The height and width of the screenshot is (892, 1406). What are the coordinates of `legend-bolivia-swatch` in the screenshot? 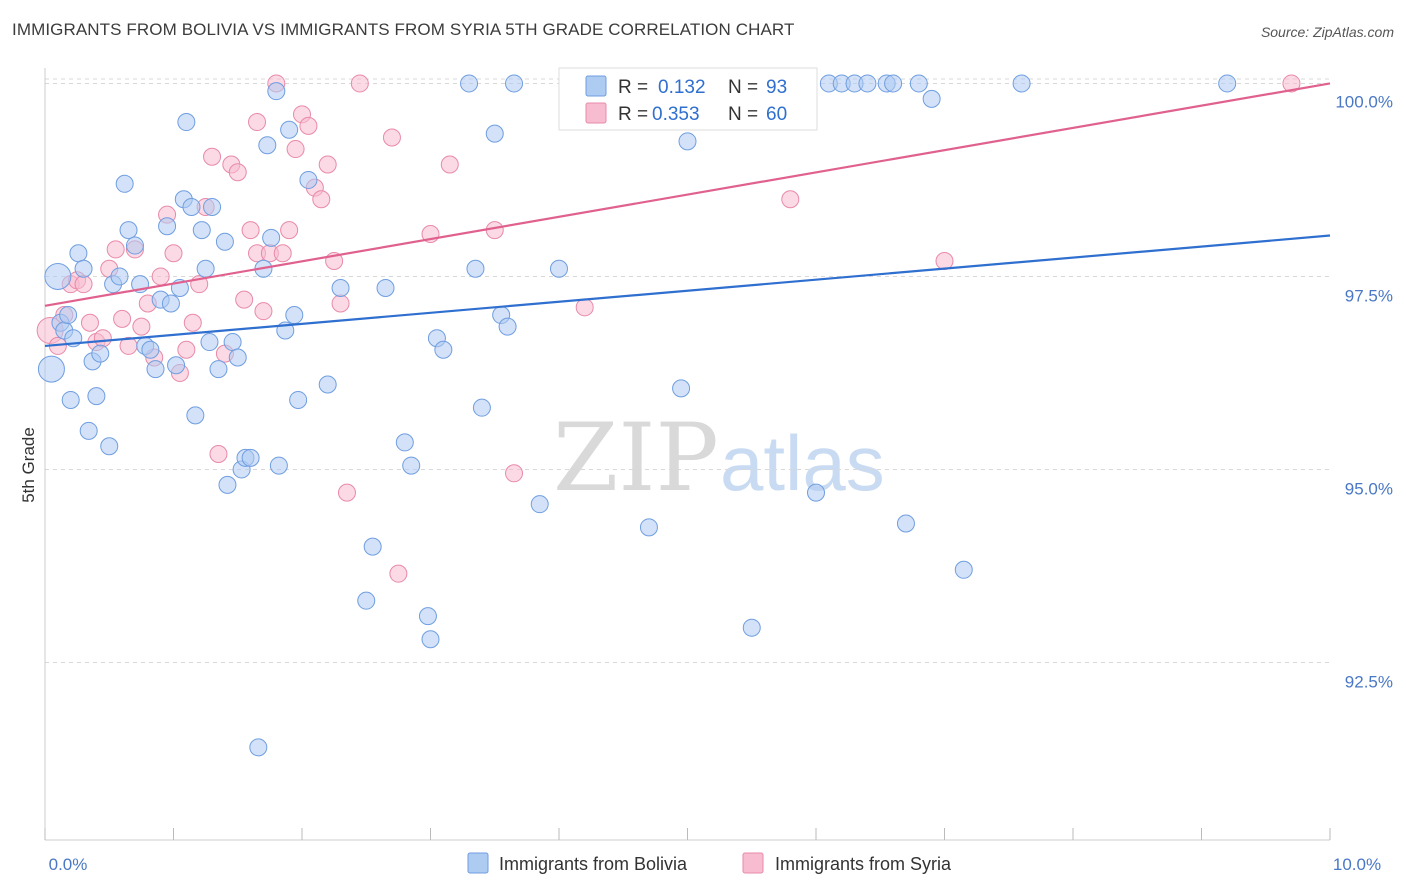 It's located at (478, 863).